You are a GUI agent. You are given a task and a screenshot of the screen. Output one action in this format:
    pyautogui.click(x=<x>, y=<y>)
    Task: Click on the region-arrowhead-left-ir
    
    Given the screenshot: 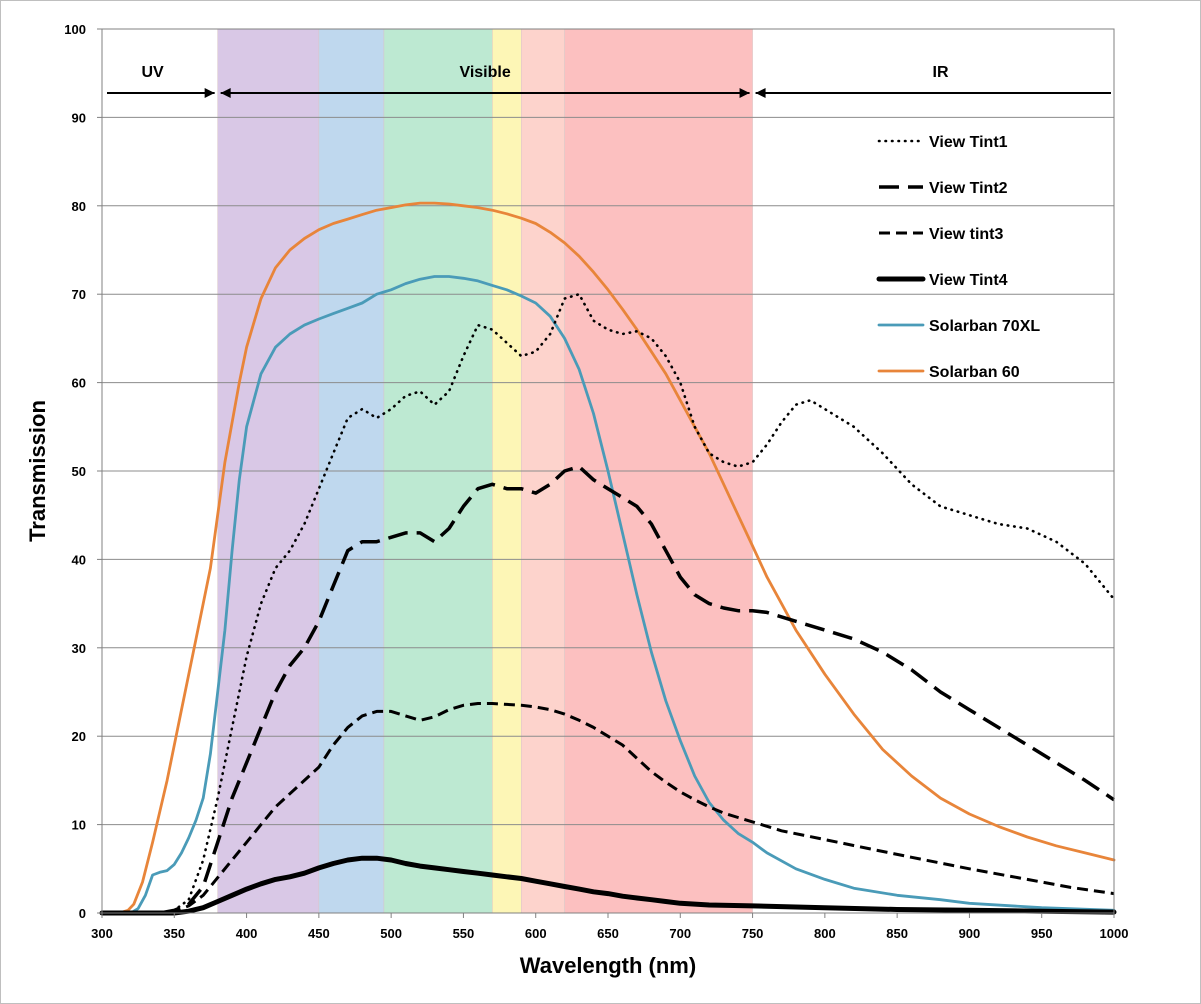 What is the action you would take?
    pyautogui.click(x=760, y=93)
    